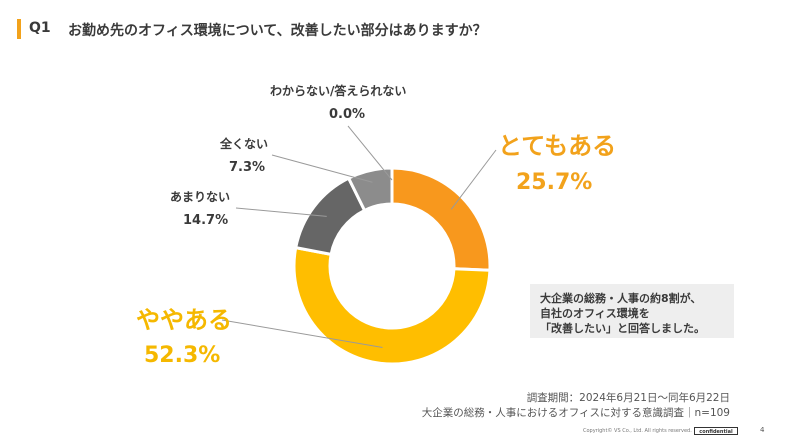 This screenshot has height=445, width=790. Describe the element at coordinates (595, 313) in the screenshot. I see `callout-line: 自社のオフィス環境を` at that location.